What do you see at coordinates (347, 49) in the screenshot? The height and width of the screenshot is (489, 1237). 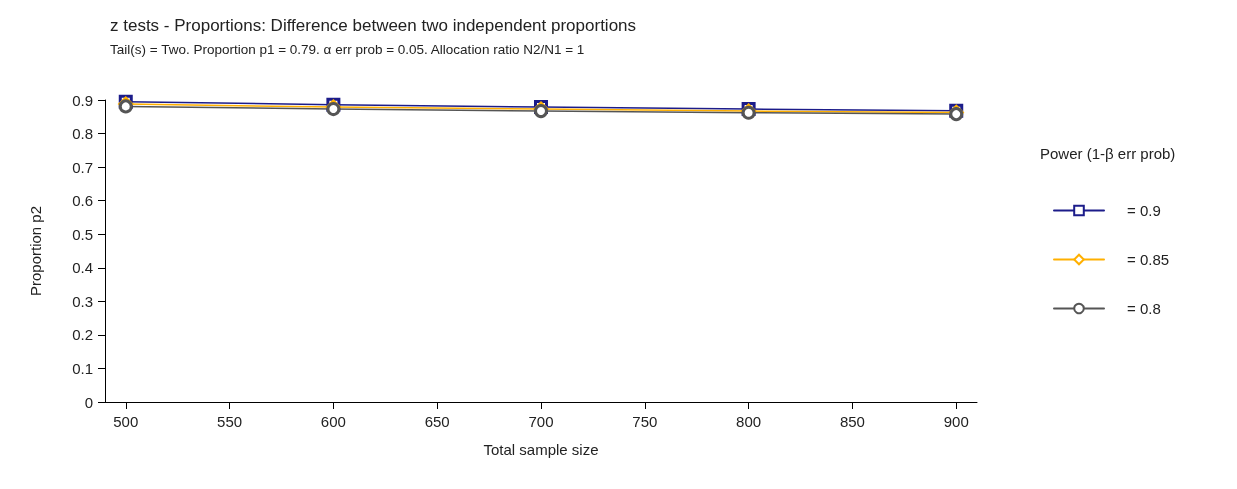 I see `chart-subtitle: Tail(s) = Two. Proportion p1 = 0.79. α err prob = 0.05. Allocation ratio N2/N1 = 1` at bounding box center [347, 49].